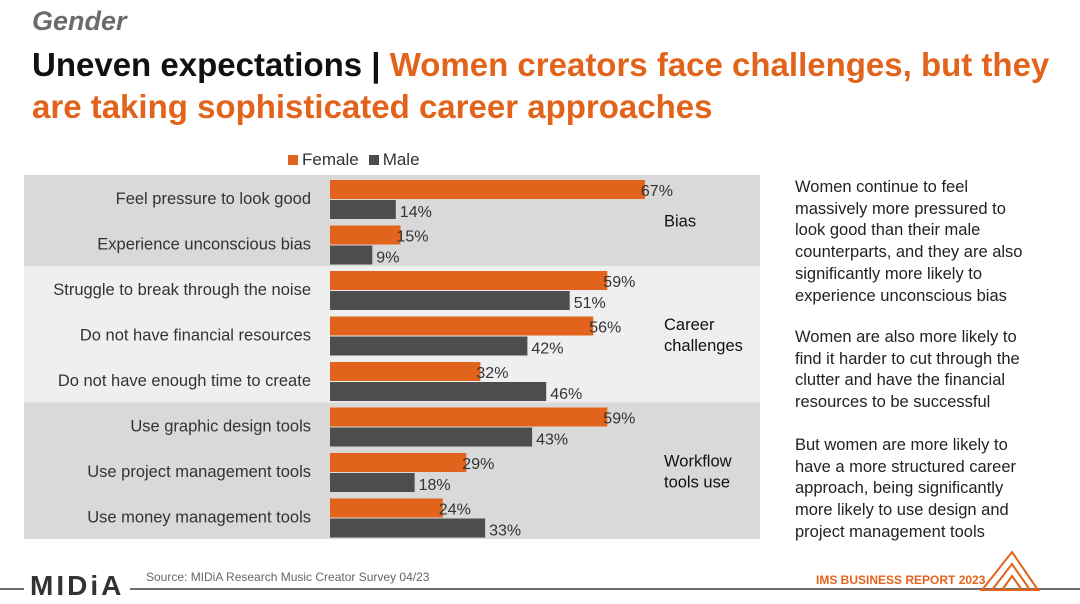  Describe the element at coordinates (901, 580) in the screenshot. I see `report-title: IMS BUSINESS REPORT 2023` at that location.